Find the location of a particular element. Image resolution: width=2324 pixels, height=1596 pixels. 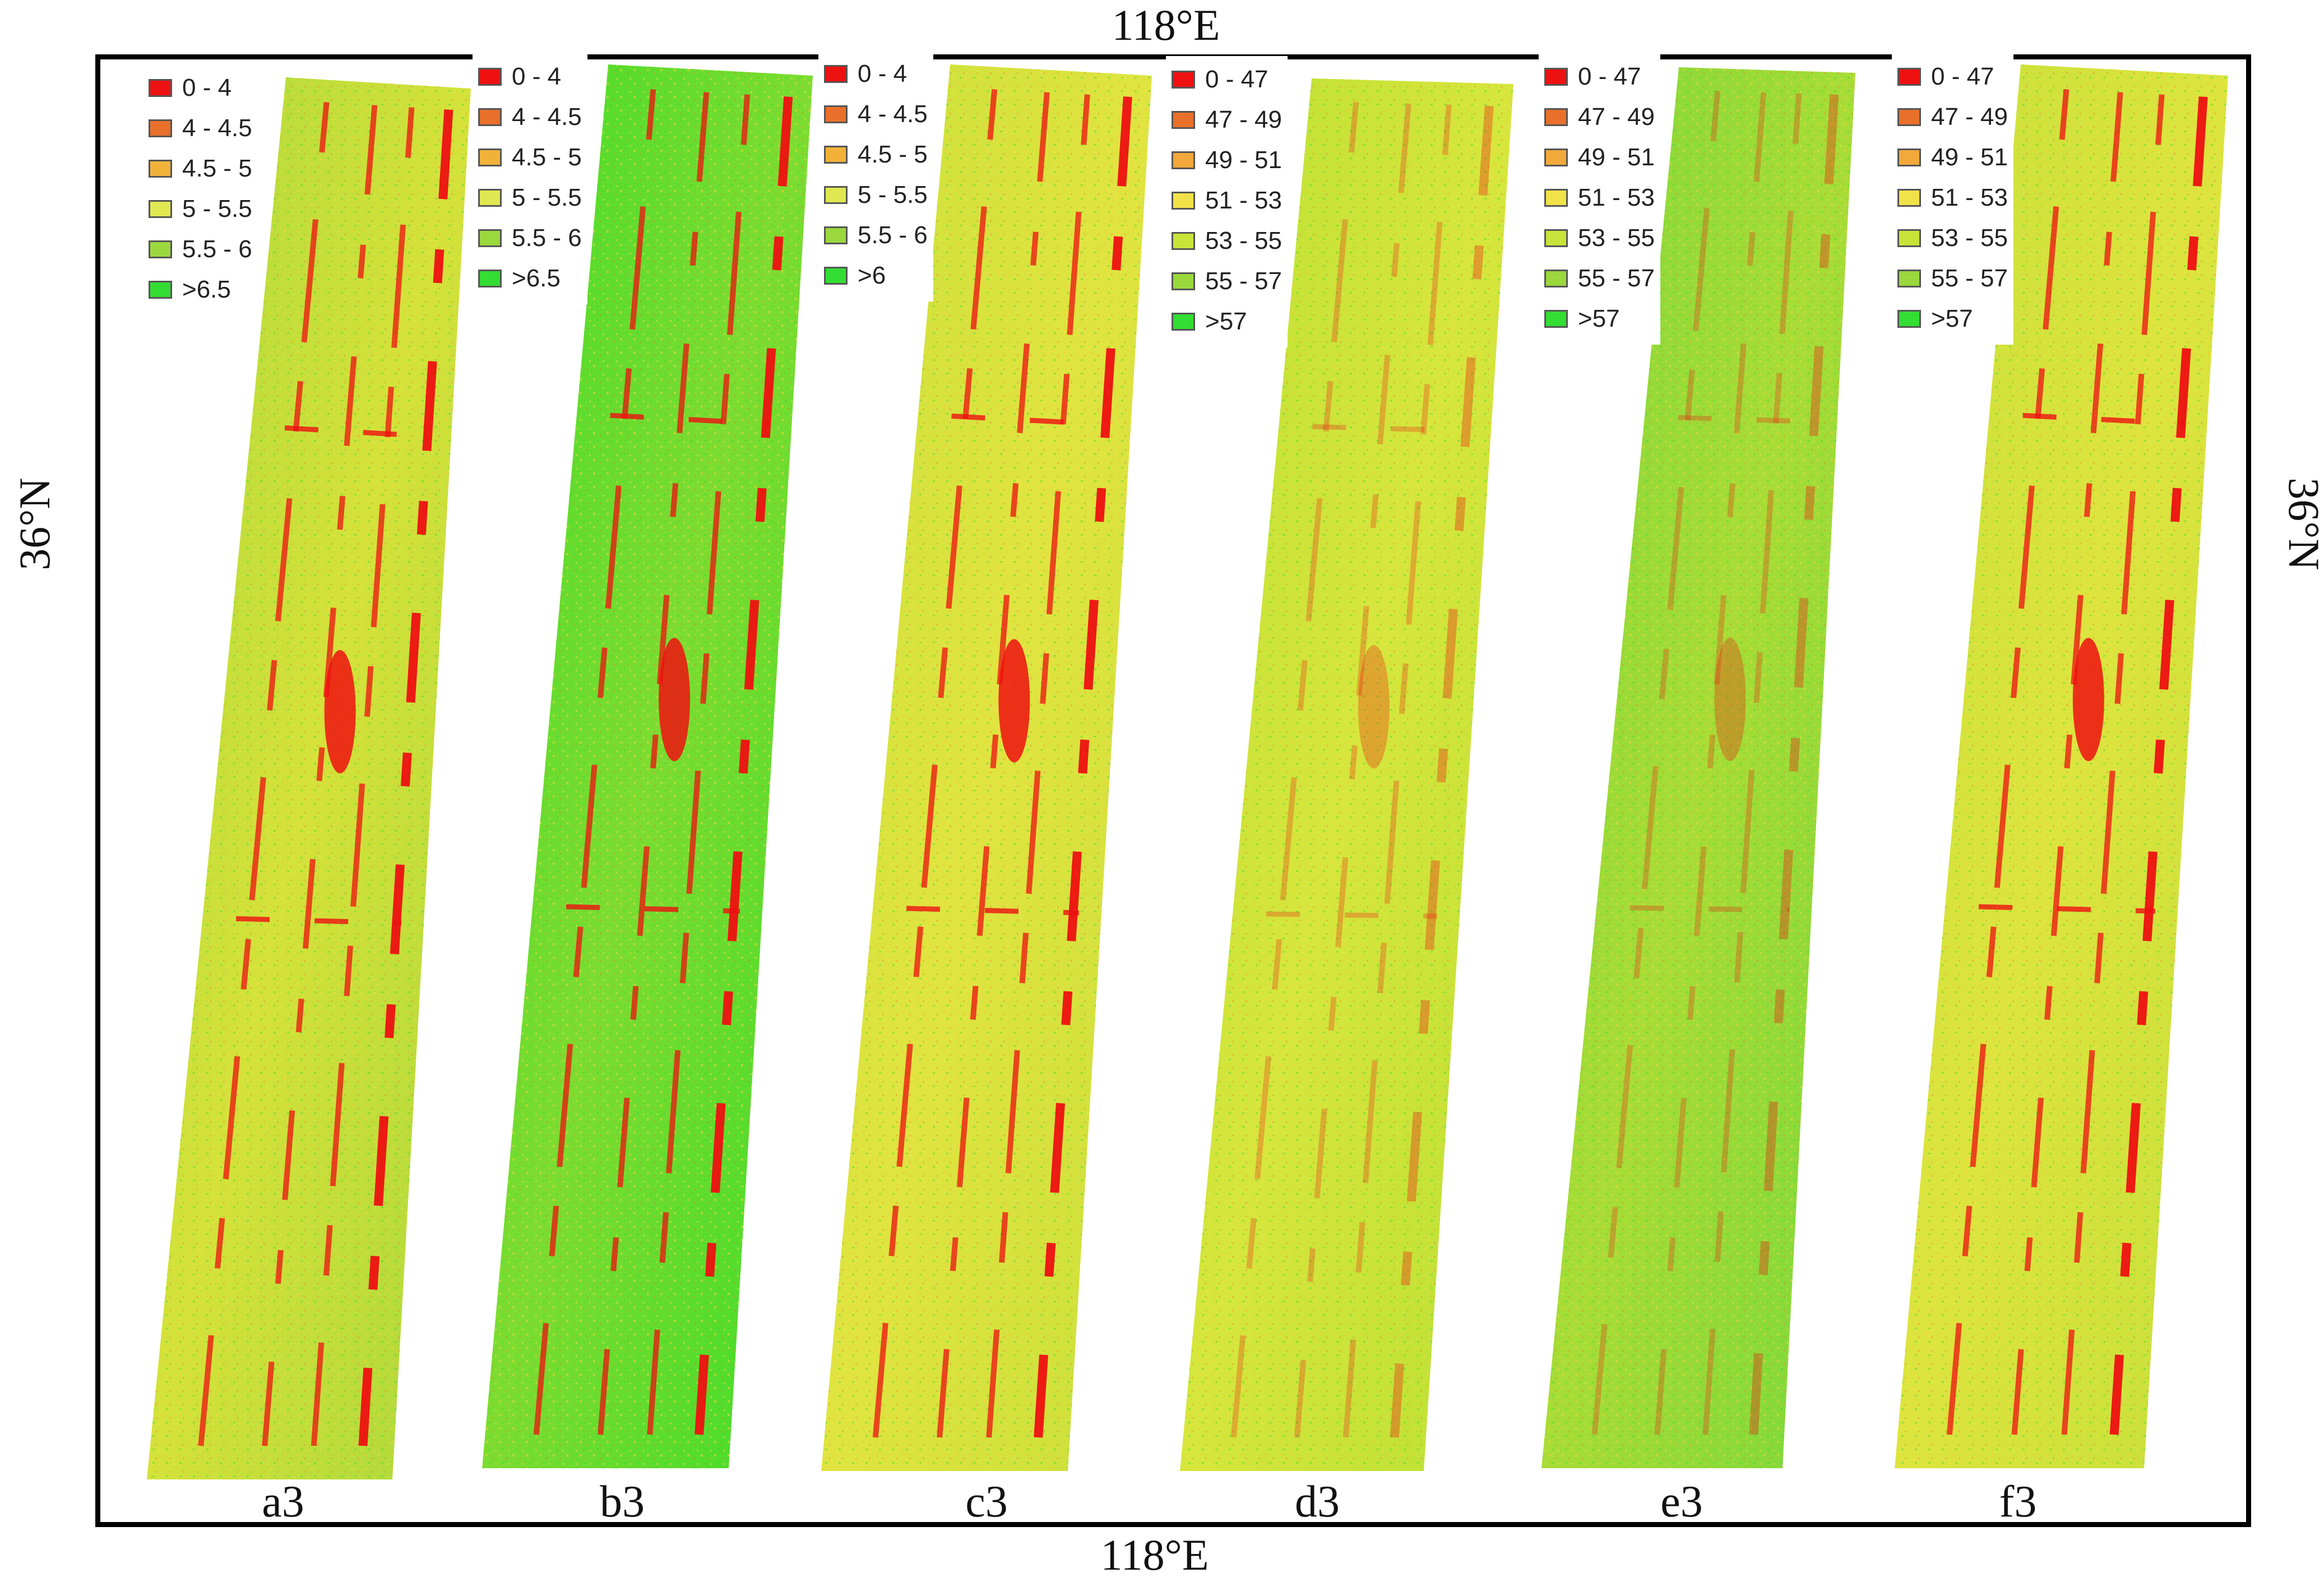

panel-label-b3: b3 is located at coordinates (622, 1502).